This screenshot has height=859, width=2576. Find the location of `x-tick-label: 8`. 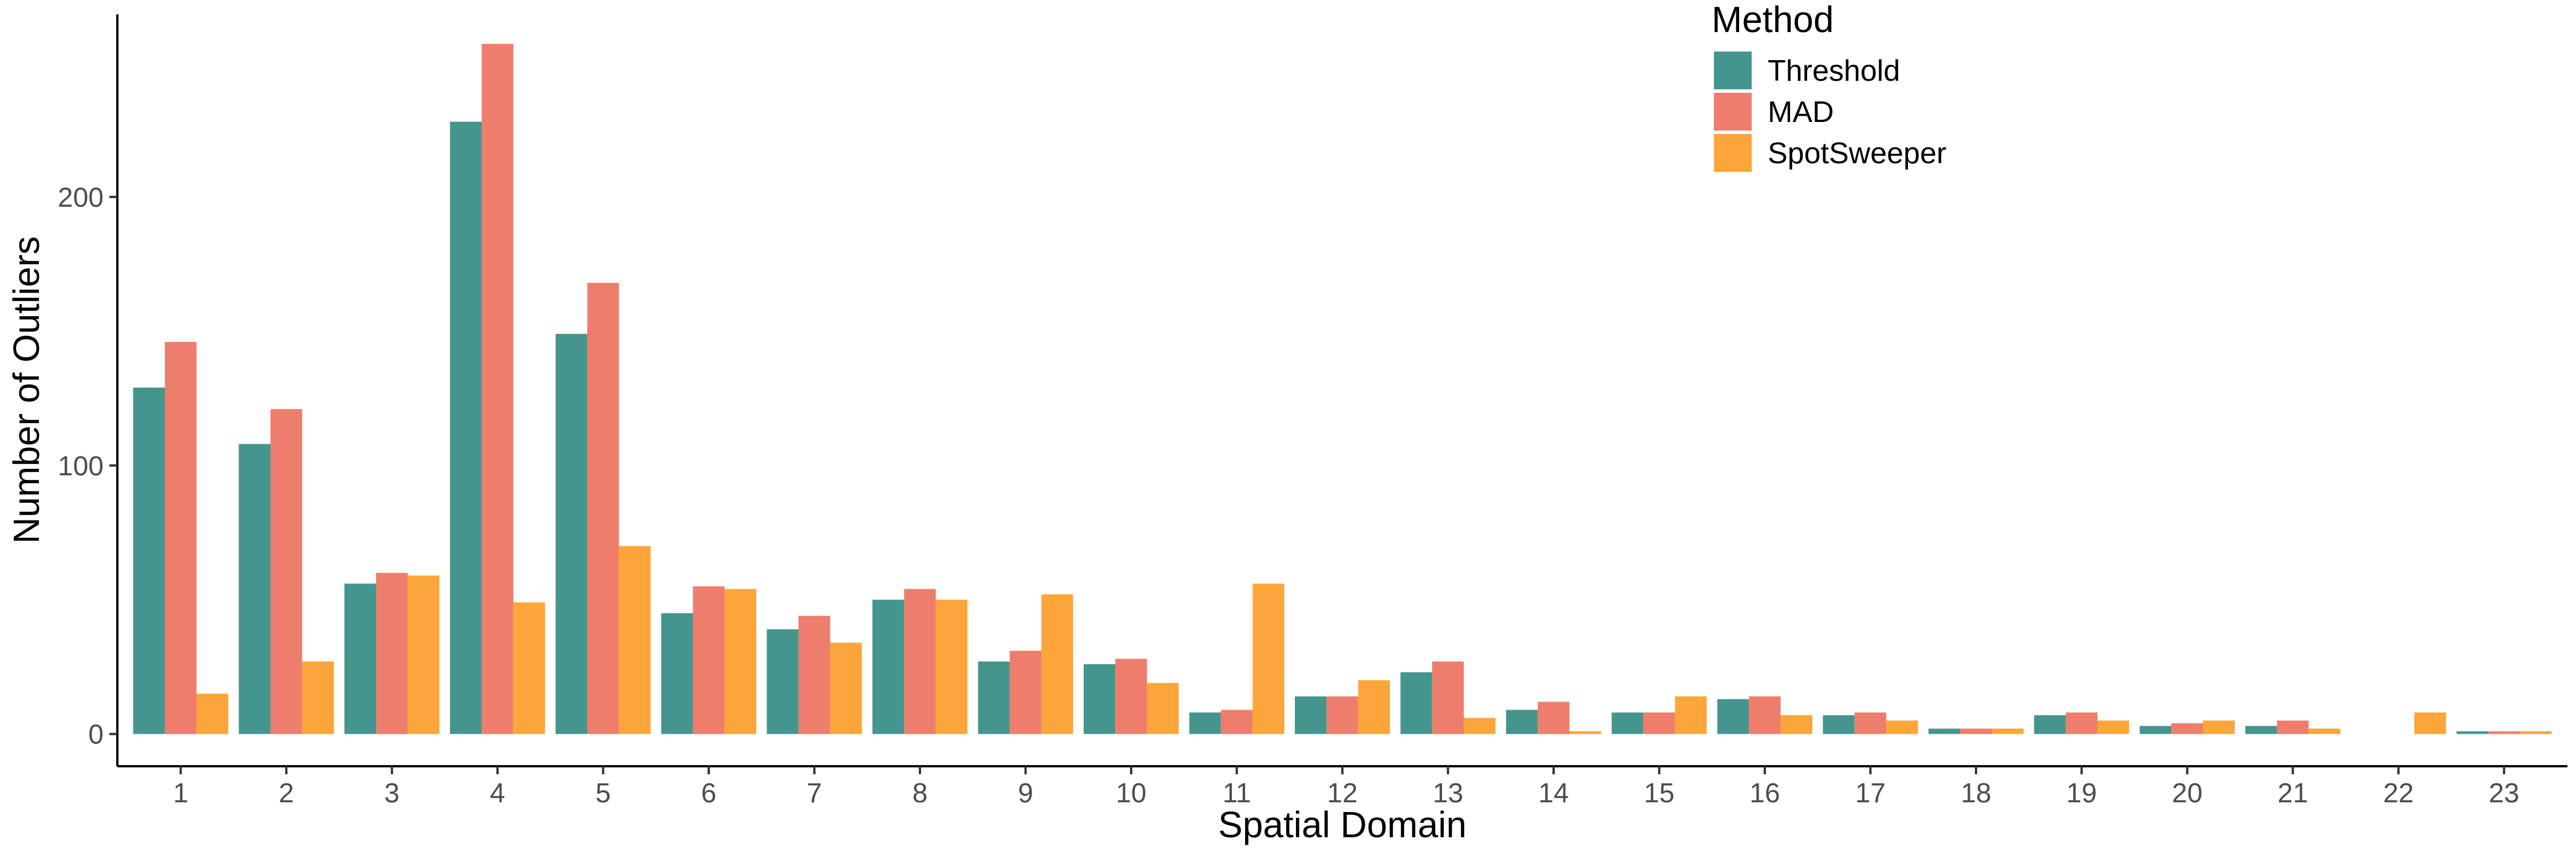

x-tick-label: 8 is located at coordinates (920, 793).